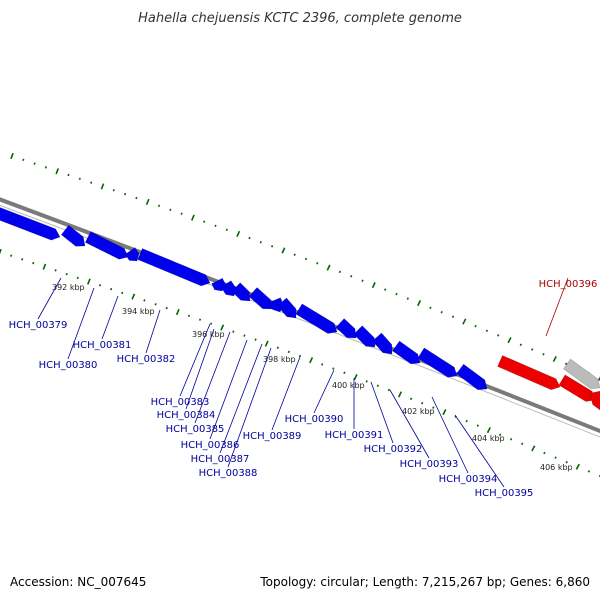 This screenshot has height=600, width=600. Describe the element at coordinates (208, 334) in the screenshot. I see `scale-label: 396 kbp` at that location.